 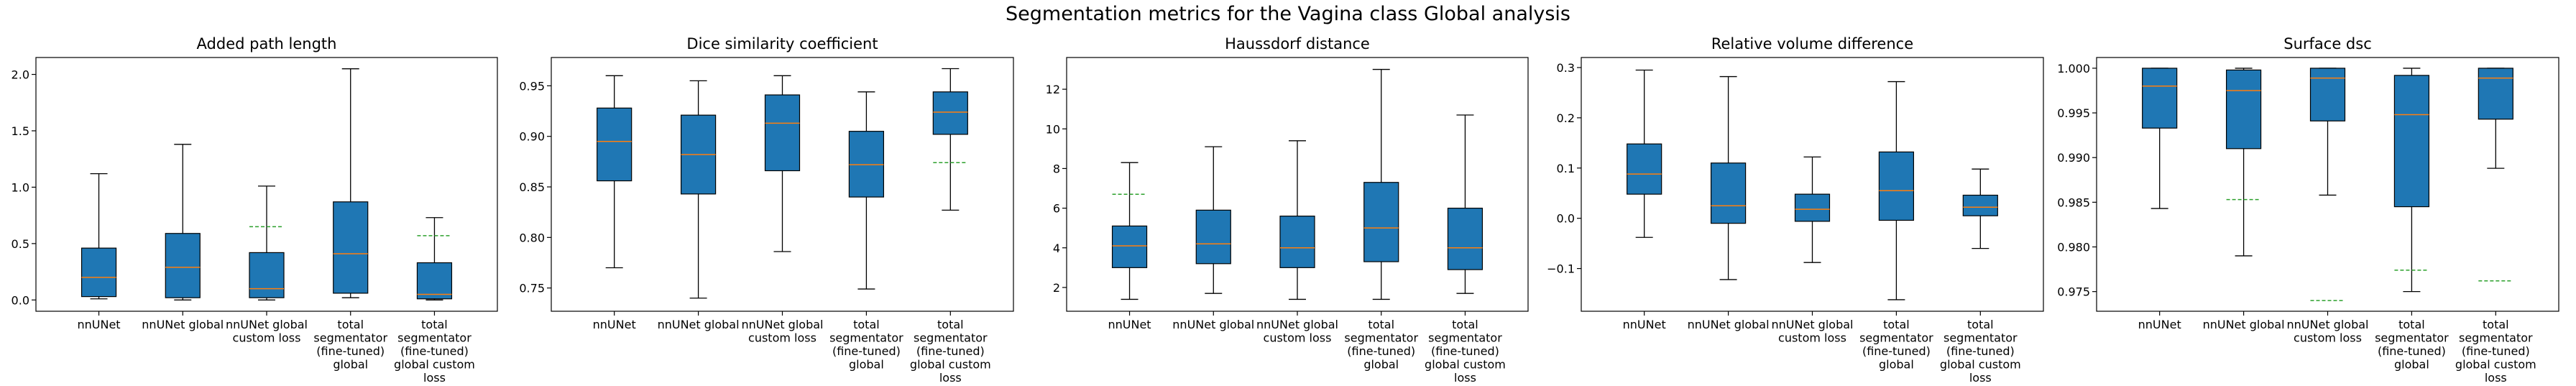 I want to click on y-tick-label: 12, so click(x=1053, y=89).